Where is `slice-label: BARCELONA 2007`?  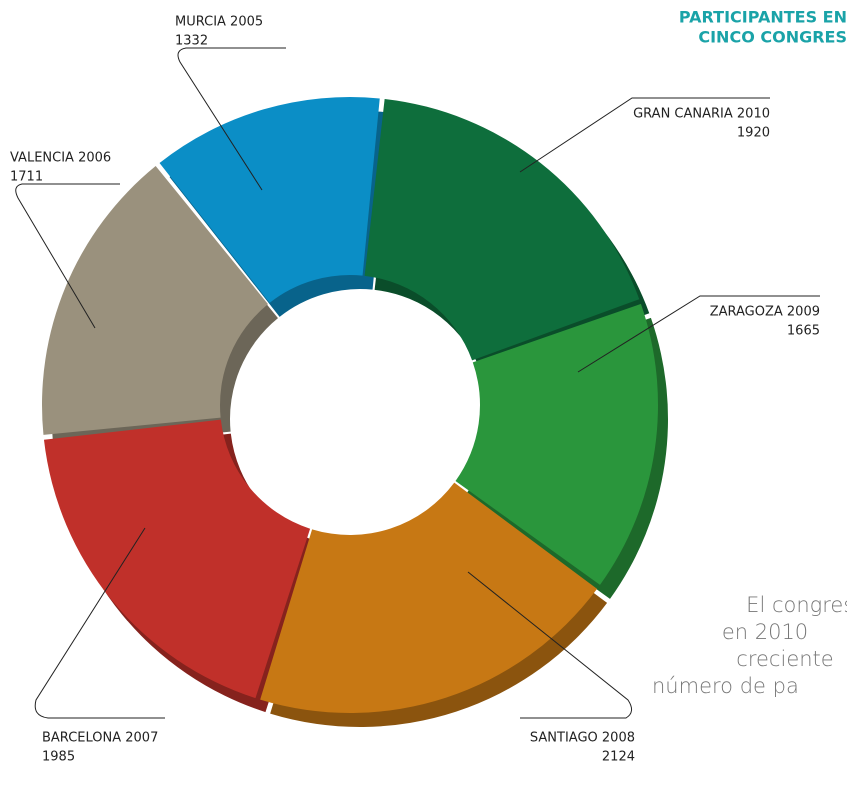 slice-label: BARCELONA 2007 is located at coordinates (100, 738).